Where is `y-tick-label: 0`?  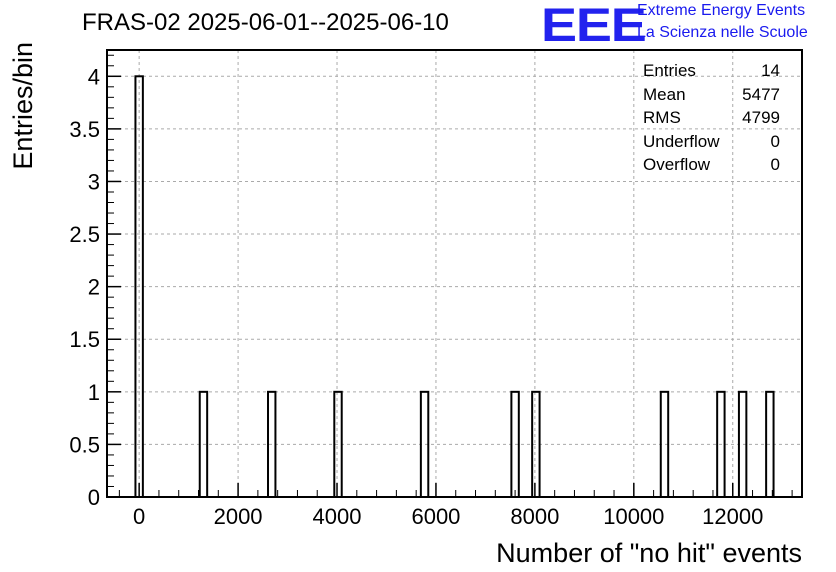
y-tick-label: 0 is located at coordinates (94, 497).